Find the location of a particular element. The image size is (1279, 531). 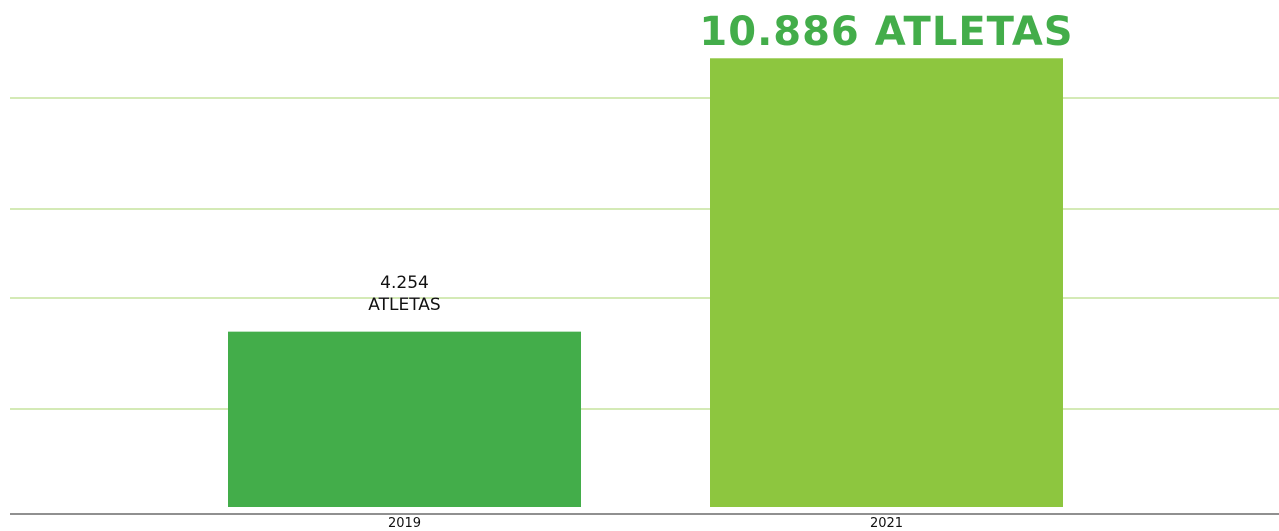

value-label: 10.886 ATLETAS is located at coordinates (886, 32).